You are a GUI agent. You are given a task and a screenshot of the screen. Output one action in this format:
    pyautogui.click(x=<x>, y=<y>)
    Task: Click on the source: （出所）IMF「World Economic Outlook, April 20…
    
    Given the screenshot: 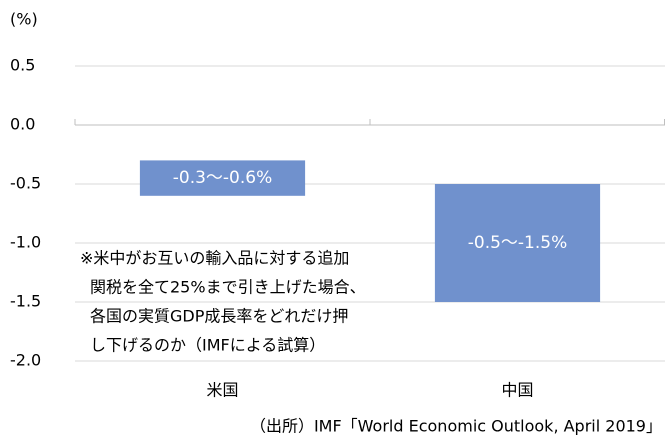 What is the action you would take?
    pyautogui.click(x=456, y=426)
    